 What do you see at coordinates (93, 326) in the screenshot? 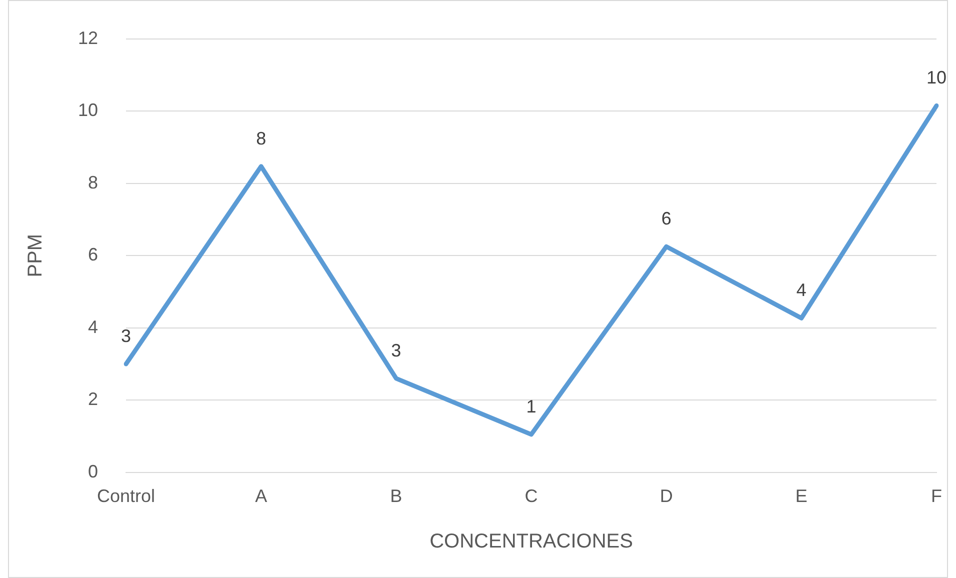
I see `y-tick-label: 4` at bounding box center [93, 326].